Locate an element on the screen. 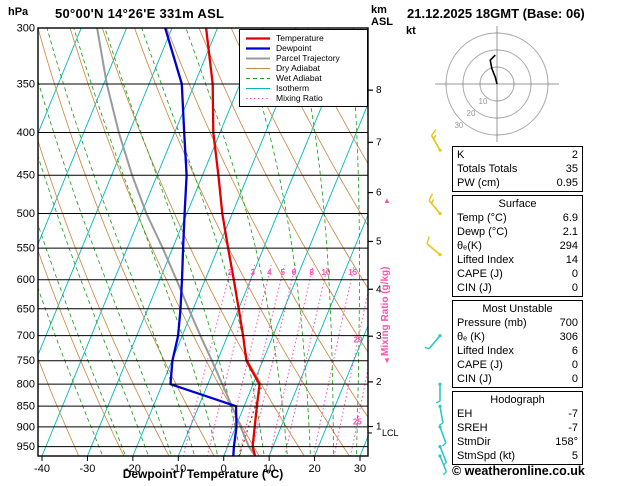  stat-label: PW (cm) is located at coordinates (478, 183).